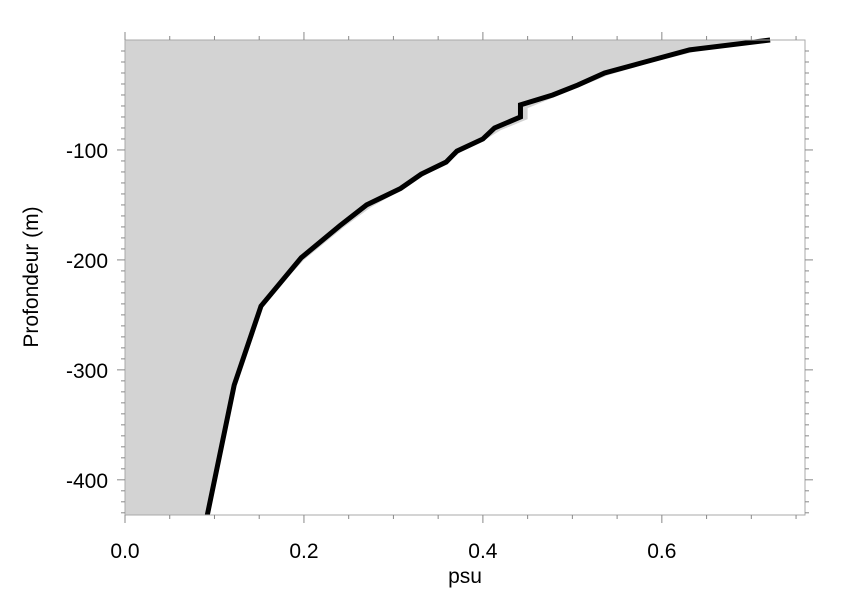  Describe the element at coordinates (465, 576) in the screenshot. I see `x-axis-label: psu` at that location.